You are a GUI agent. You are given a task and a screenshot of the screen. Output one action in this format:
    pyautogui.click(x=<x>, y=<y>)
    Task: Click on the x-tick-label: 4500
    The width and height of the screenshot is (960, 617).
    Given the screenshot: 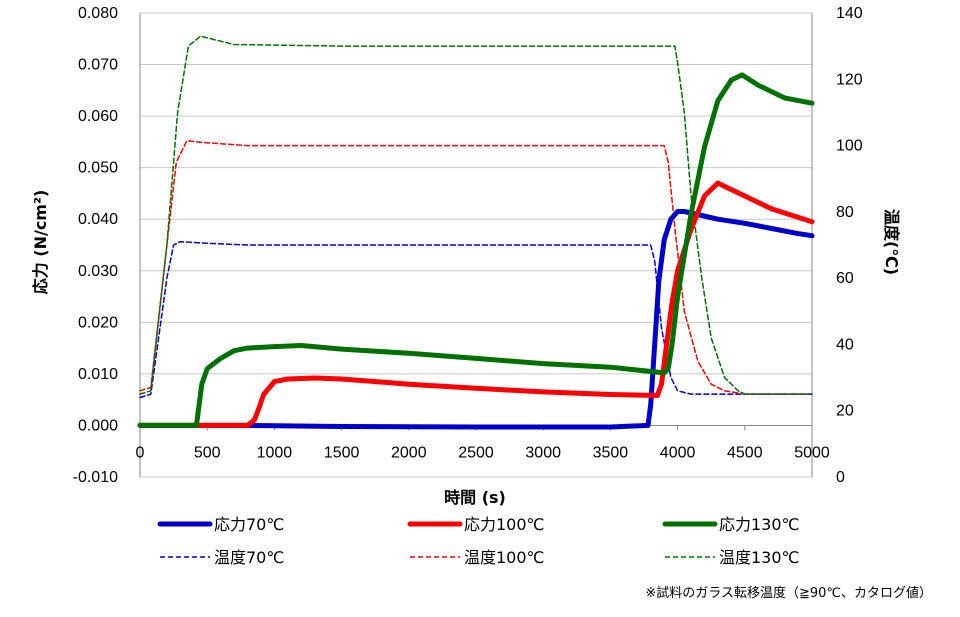 What is the action you would take?
    pyautogui.click(x=745, y=452)
    